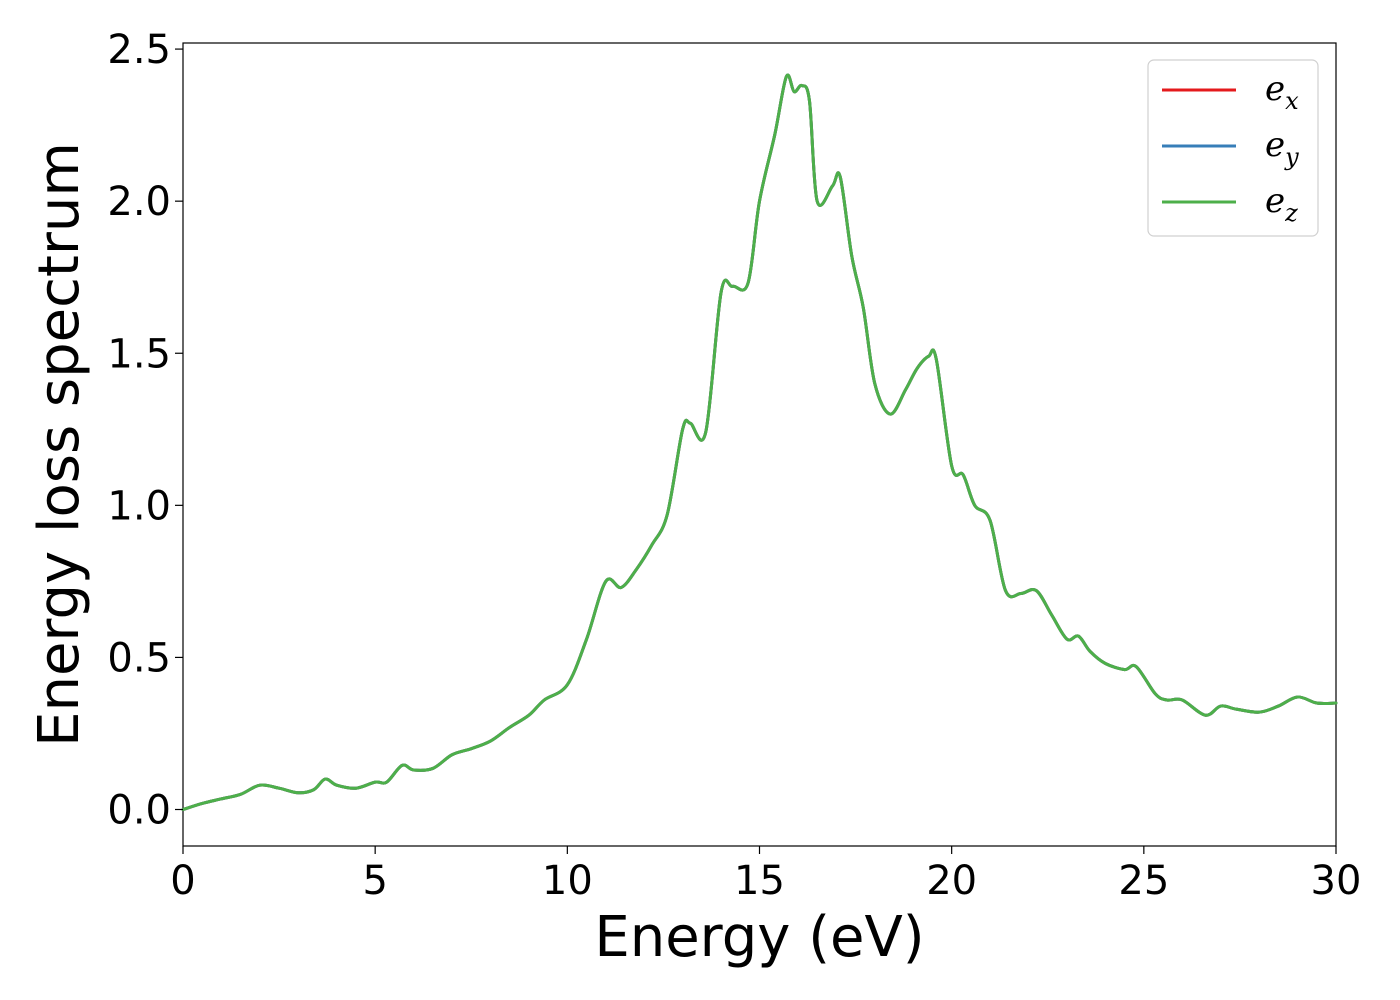 The image size is (1400, 1000). What do you see at coordinates (1291, 213) in the screenshot?
I see `legend-label-subscript: z` at bounding box center [1291, 213].